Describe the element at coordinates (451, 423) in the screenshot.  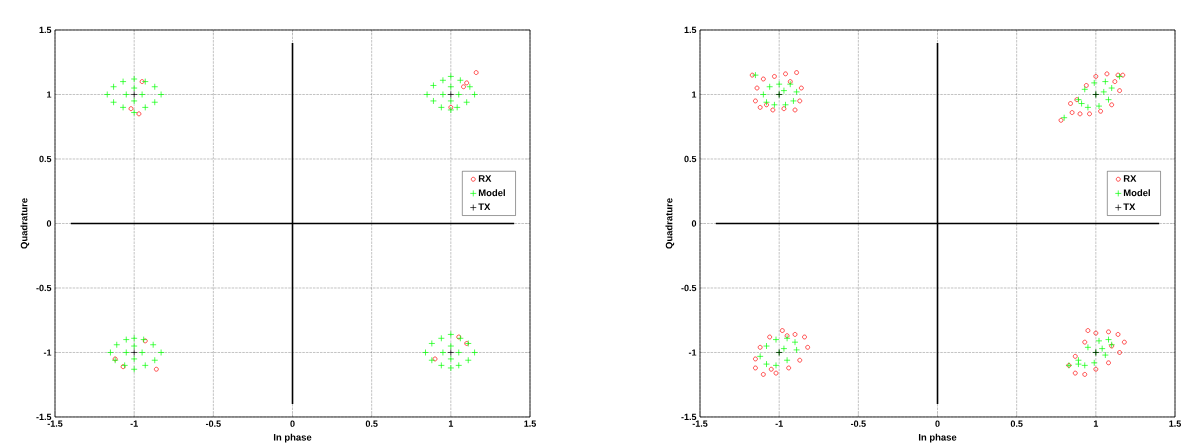
I see `x-tick-label: 1` at that location.